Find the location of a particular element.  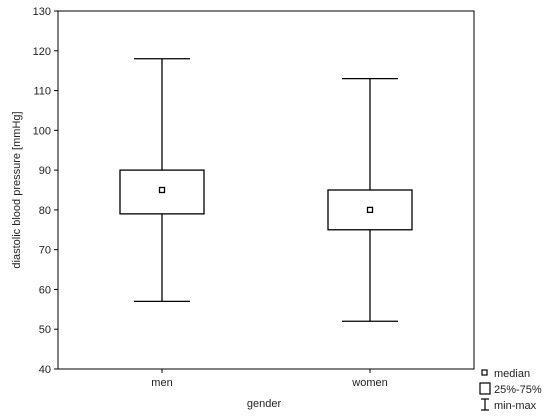

y-axis-title: diastolic blood pressure [mmHg] is located at coordinates (17, 189).